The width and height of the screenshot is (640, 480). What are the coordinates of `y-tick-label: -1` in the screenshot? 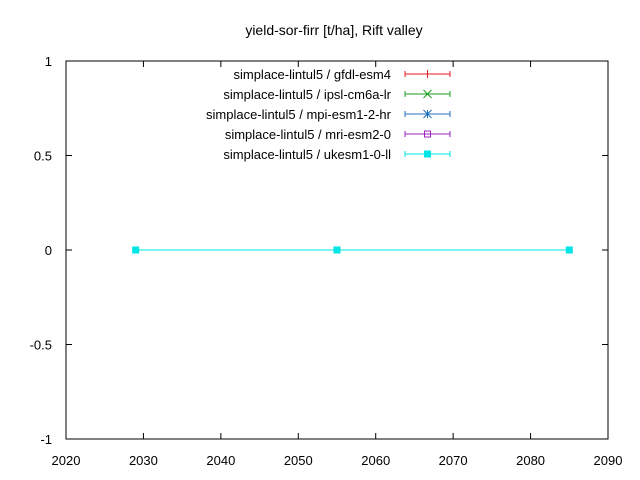 It's located at (46, 439).